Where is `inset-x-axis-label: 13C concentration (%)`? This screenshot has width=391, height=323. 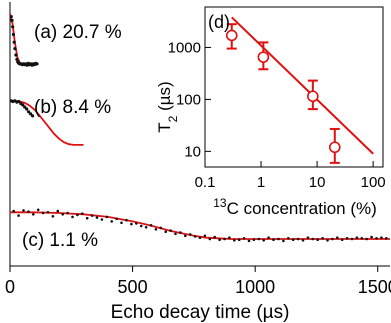
inset-x-axis-label: 13C concentration (%) is located at coordinates (295, 207).